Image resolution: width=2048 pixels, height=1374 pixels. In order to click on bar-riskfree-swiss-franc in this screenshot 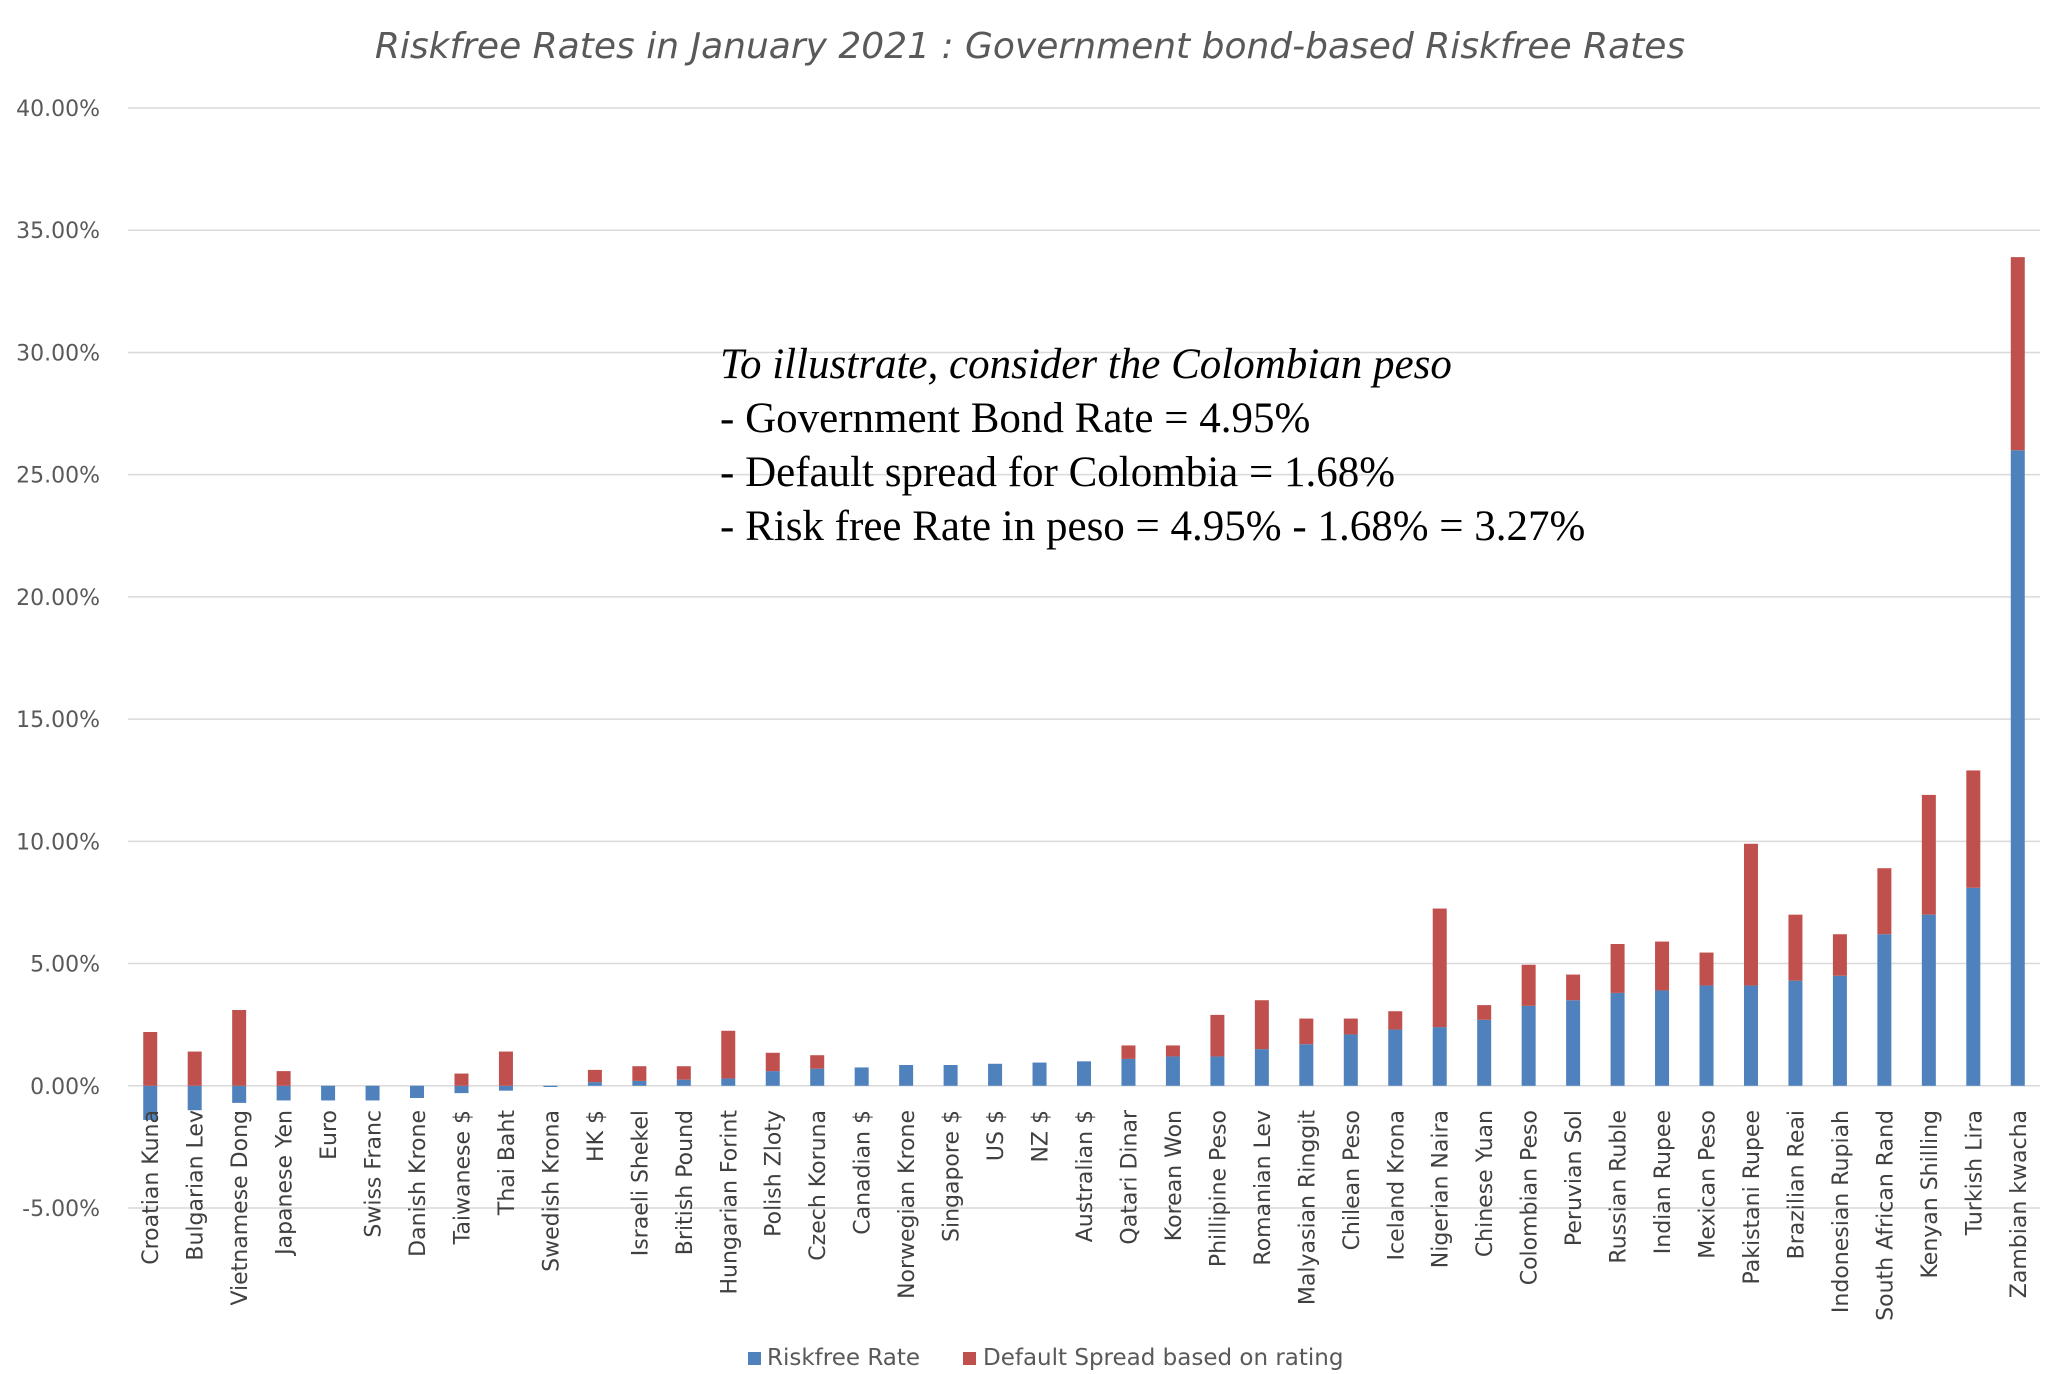, I will do `click(372, 1093)`.